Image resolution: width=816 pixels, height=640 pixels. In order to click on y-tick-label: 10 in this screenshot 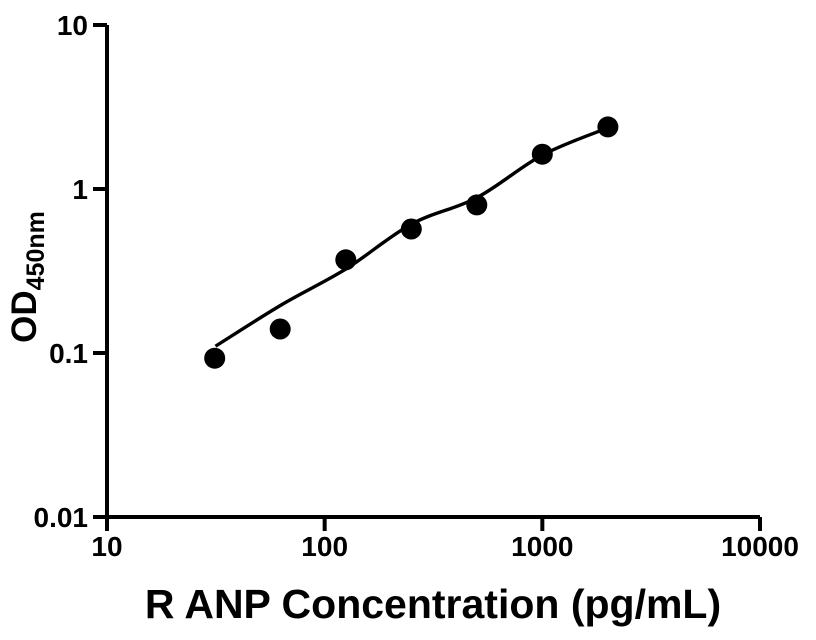, I will do `click(72, 25)`.